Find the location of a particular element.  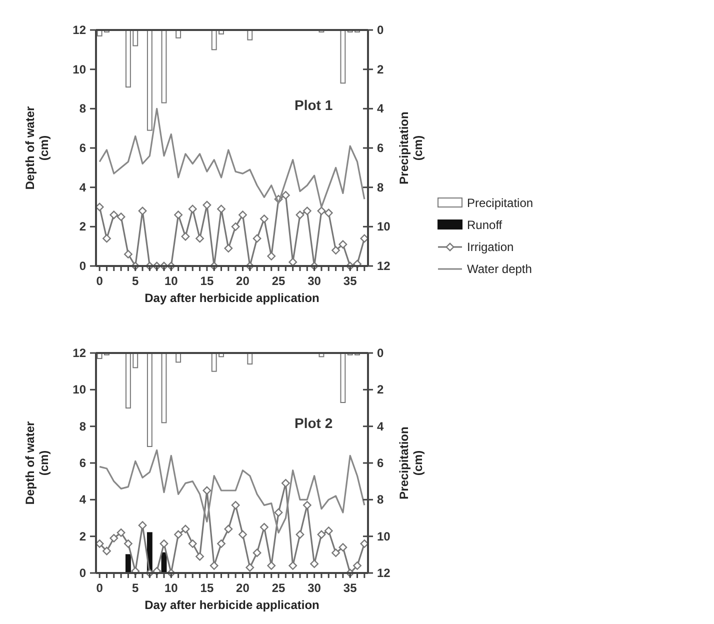

legend-label: Runoff is located at coordinates (485, 225).